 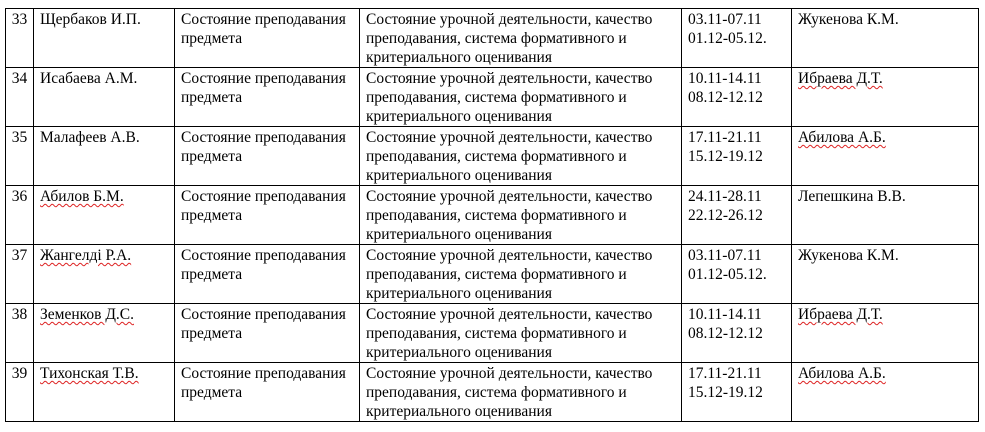 What do you see at coordinates (19, 156) in the screenshot?
I see `row-number-cell: 35` at bounding box center [19, 156].